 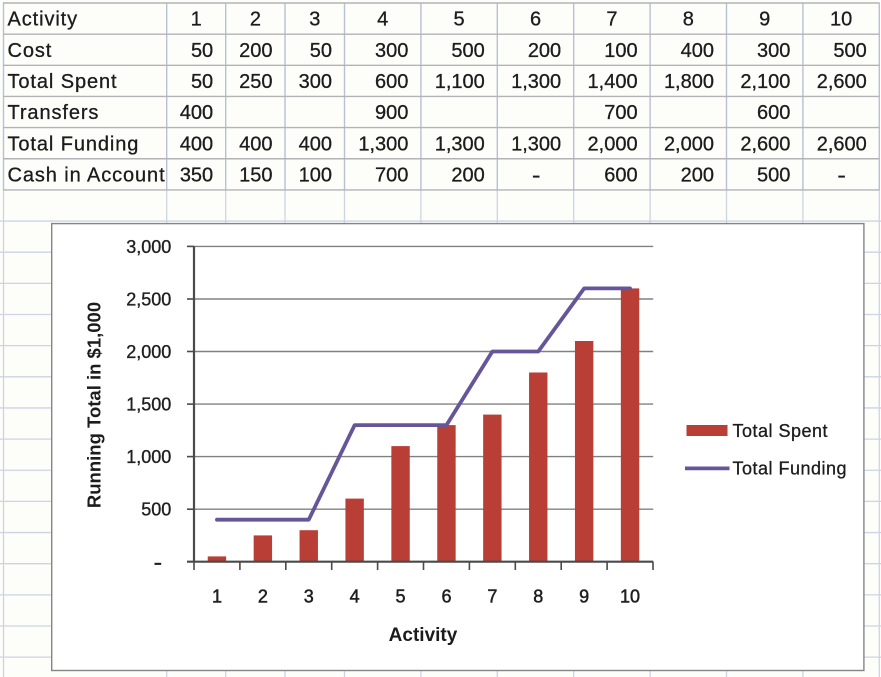 I want to click on svg-text: 350, so click(x=196, y=176).